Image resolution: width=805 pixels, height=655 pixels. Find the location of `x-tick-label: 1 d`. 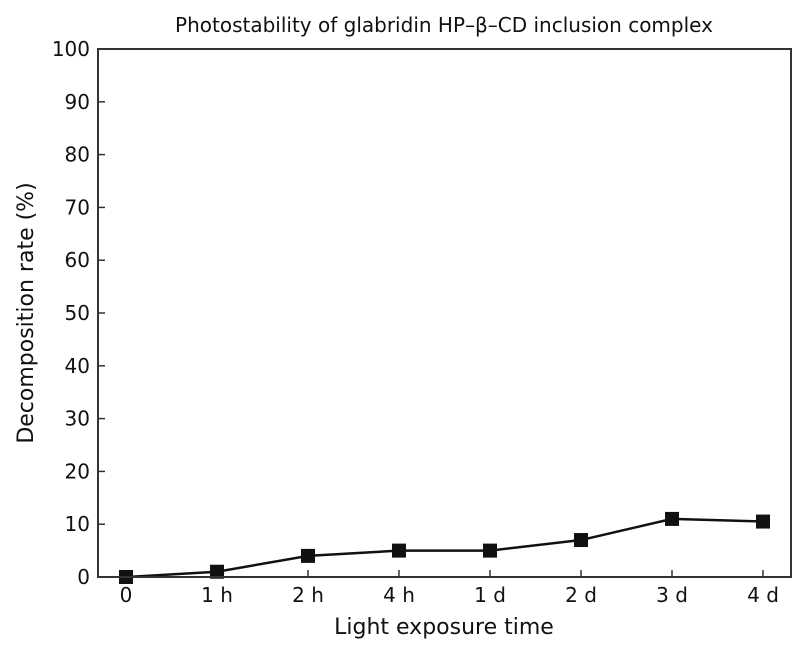

x-tick-label: 1 d is located at coordinates (490, 595).